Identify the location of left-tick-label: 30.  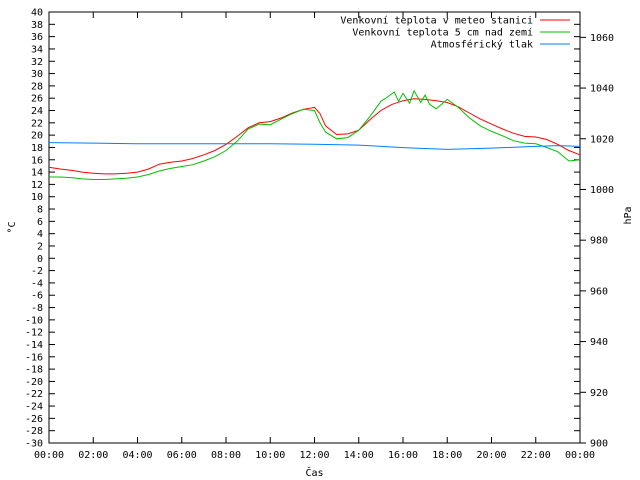
(37, 74).